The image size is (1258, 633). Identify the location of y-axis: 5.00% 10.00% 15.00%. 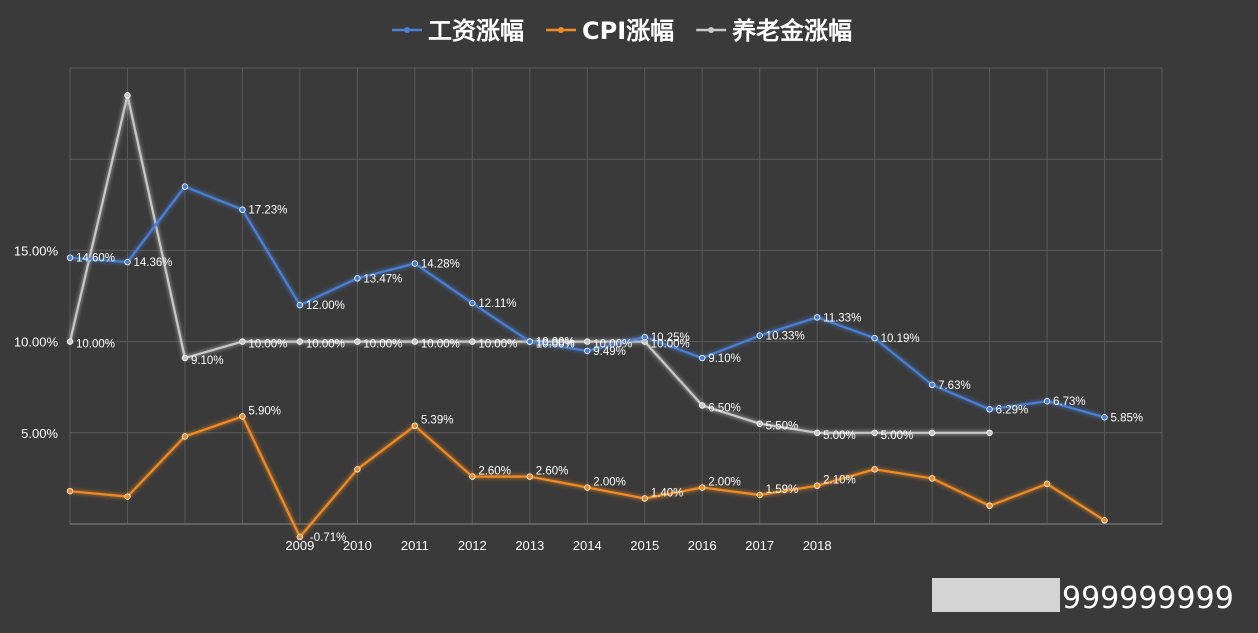
(36, 341).